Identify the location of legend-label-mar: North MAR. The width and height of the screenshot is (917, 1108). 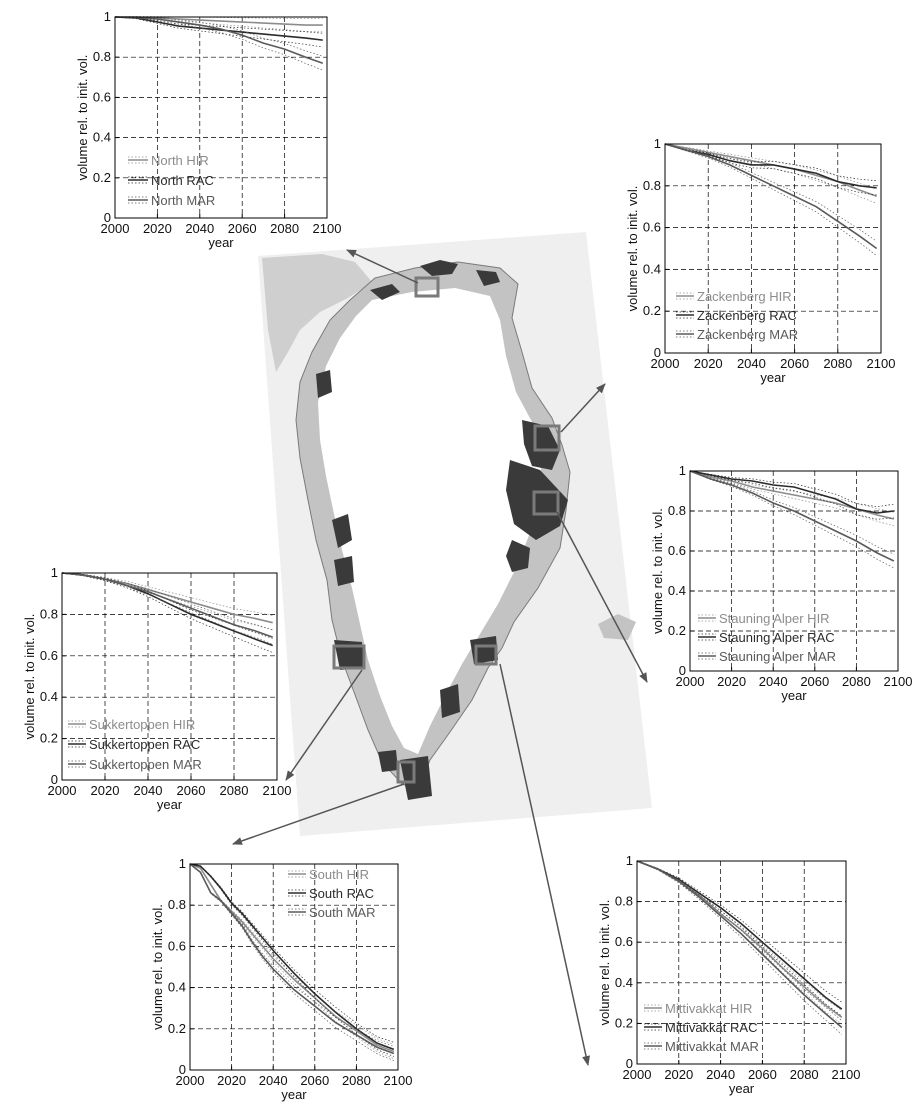
(183, 200).